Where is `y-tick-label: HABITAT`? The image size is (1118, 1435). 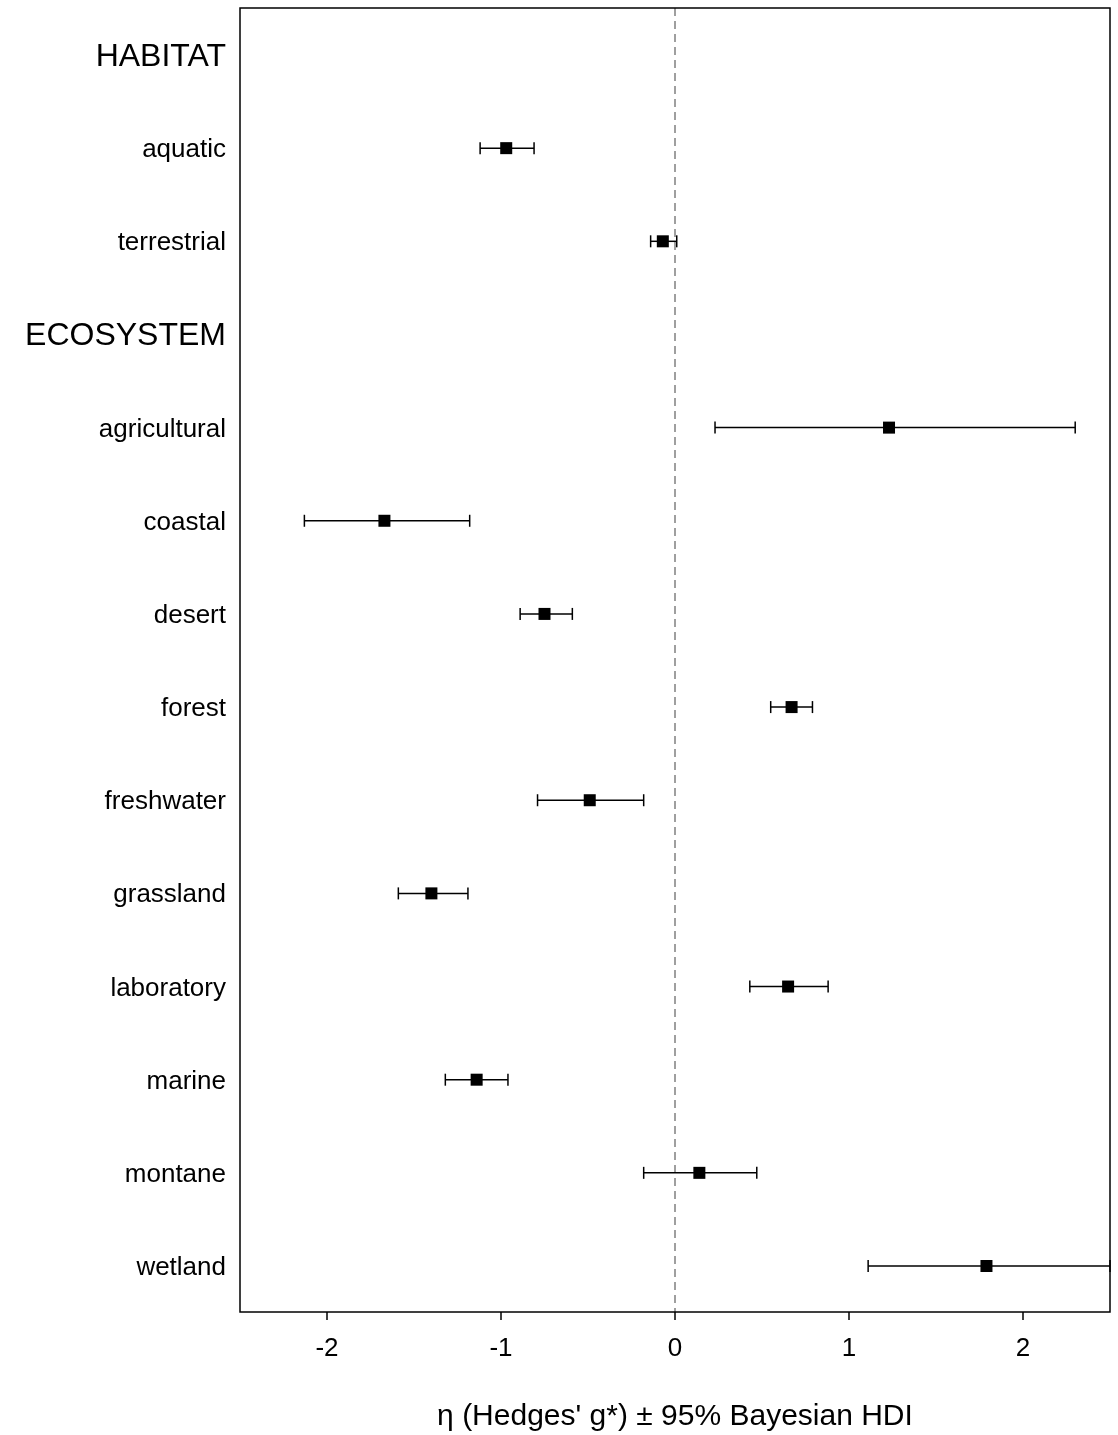 y-tick-label: HABITAT is located at coordinates (160, 55).